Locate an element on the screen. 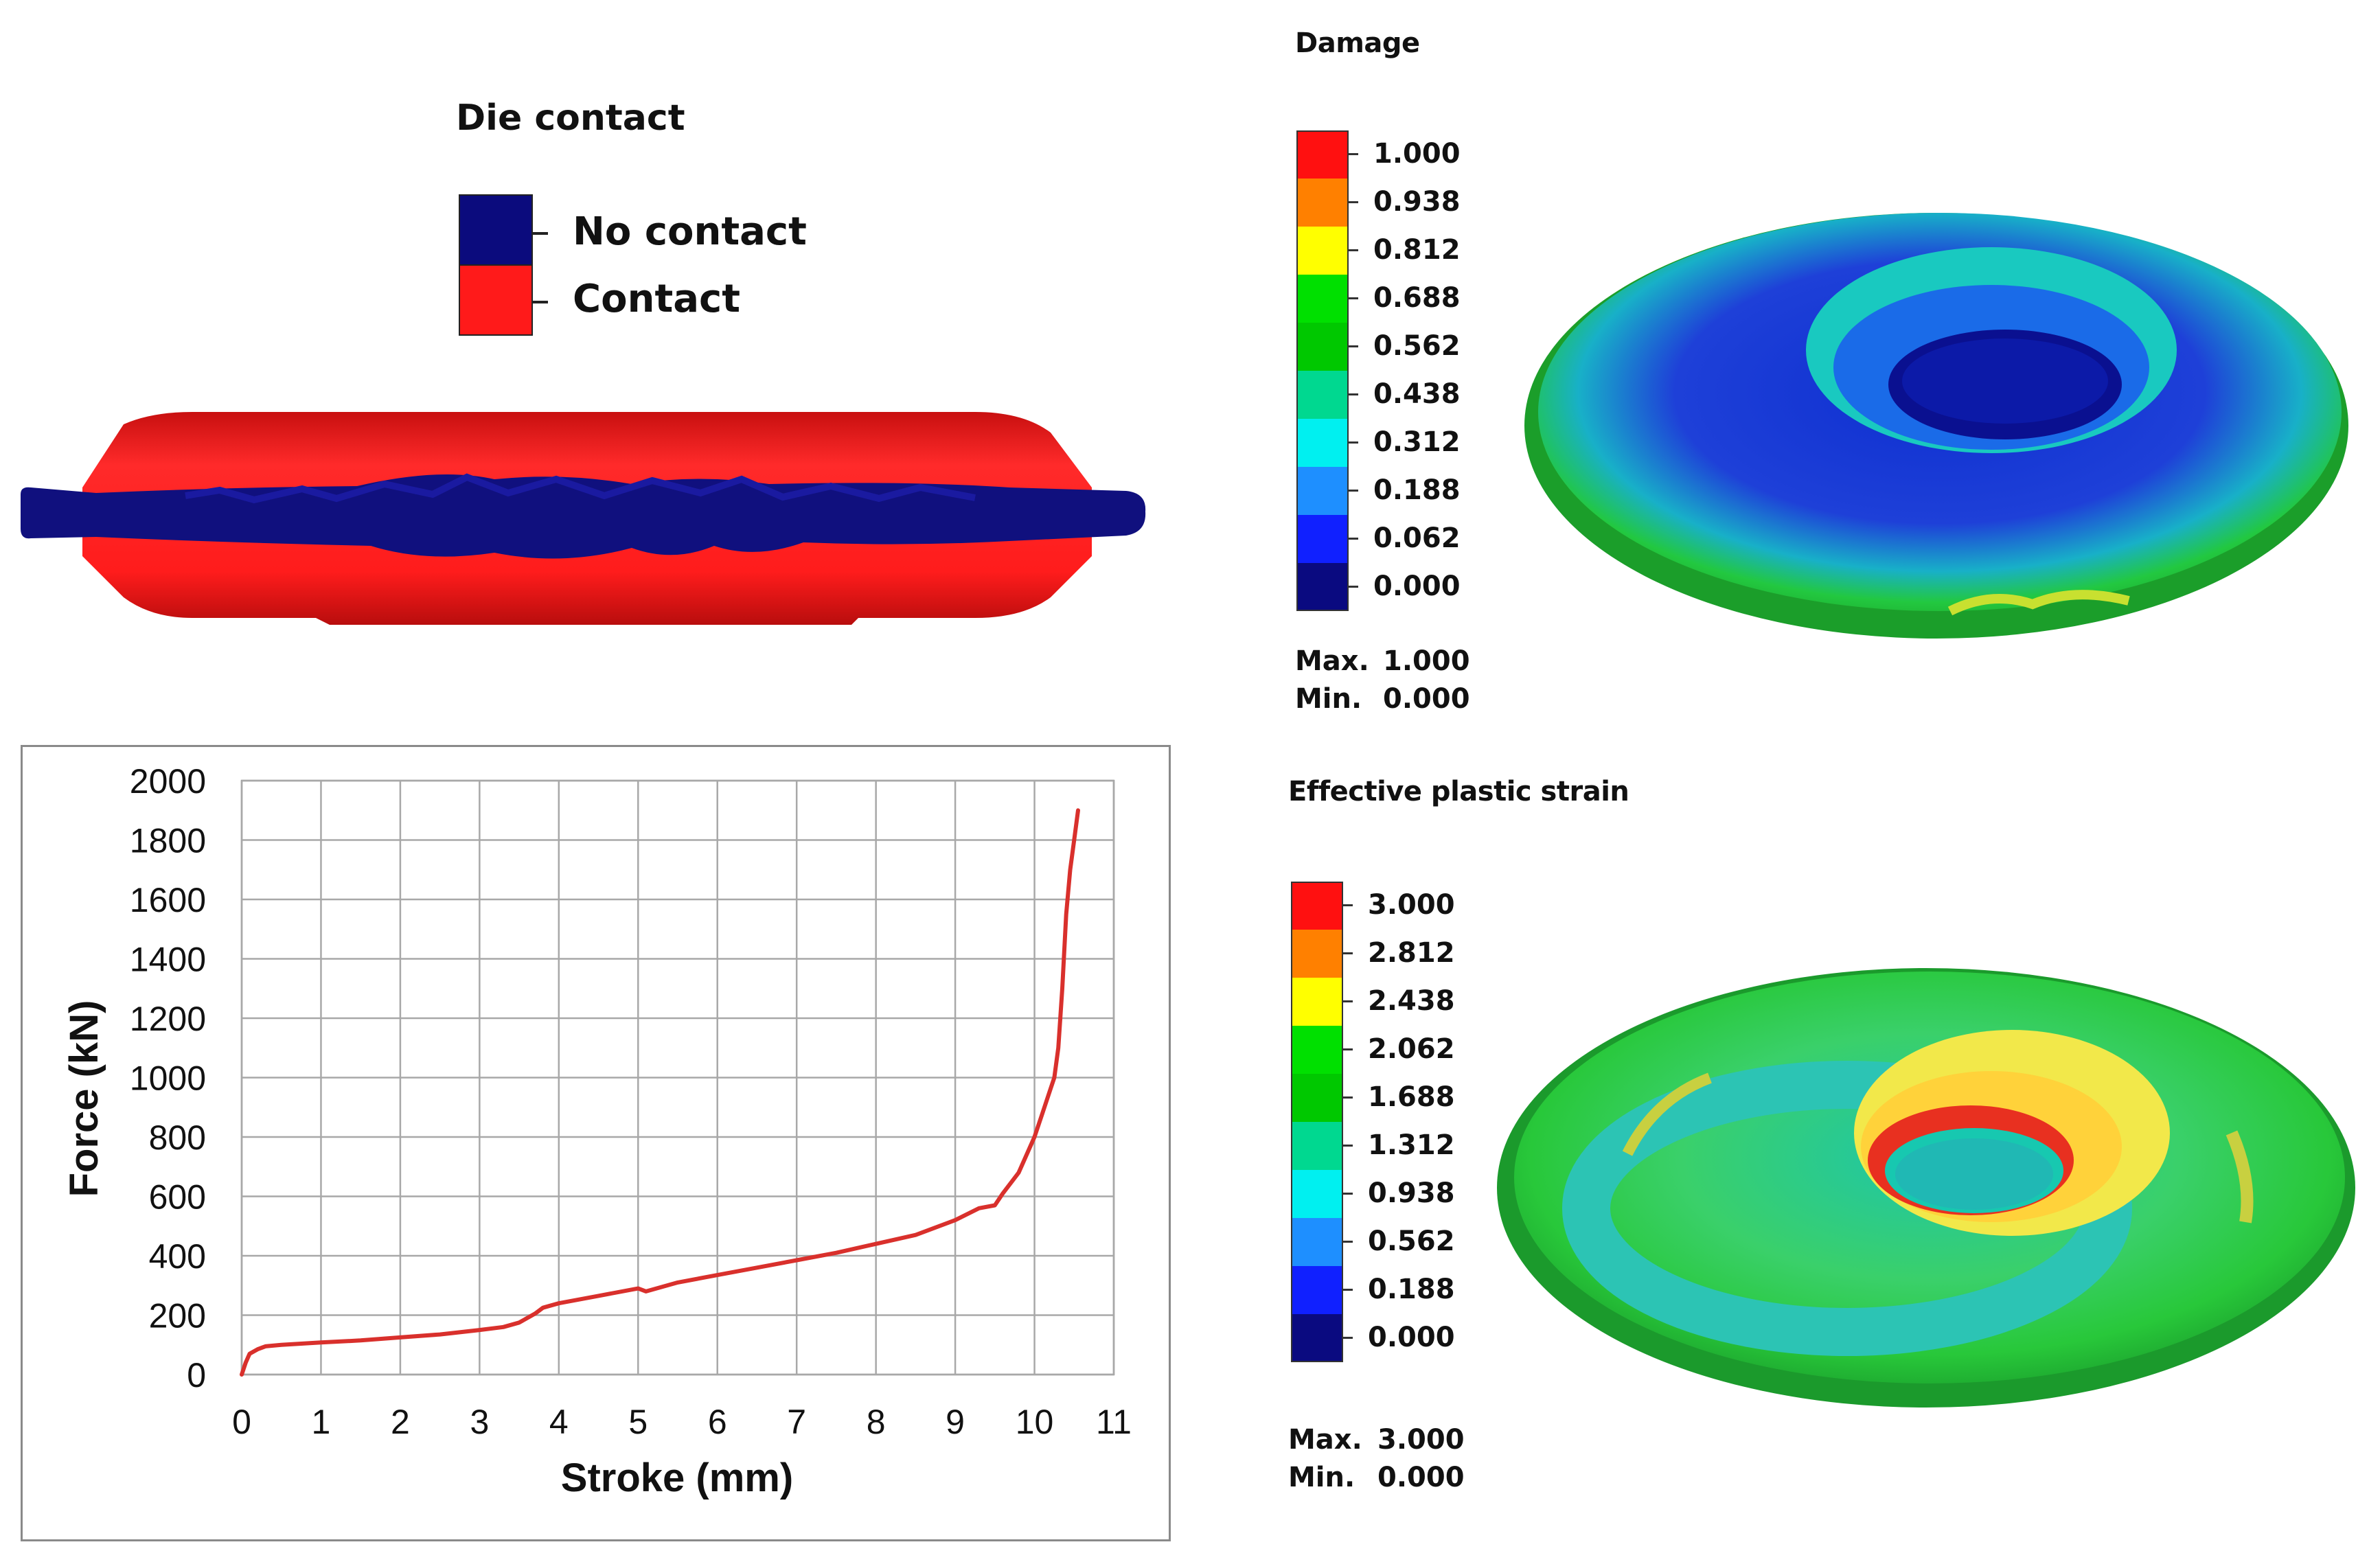  strain-scale-row: 1.312 is located at coordinates (1380, 1146).